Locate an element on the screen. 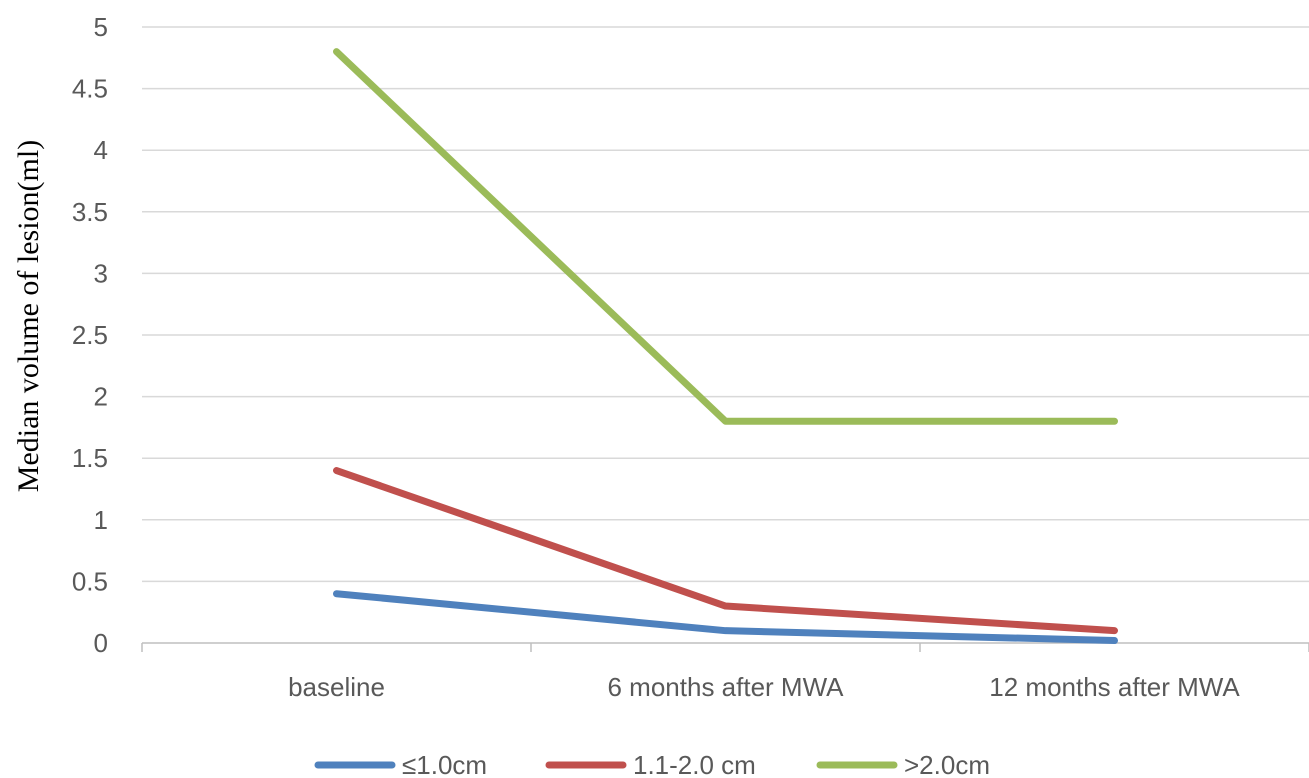 The width and height of the screenshot is (1309, 778). legend-label: 1.1-2.0 cm is located at coordinates (694, 764).